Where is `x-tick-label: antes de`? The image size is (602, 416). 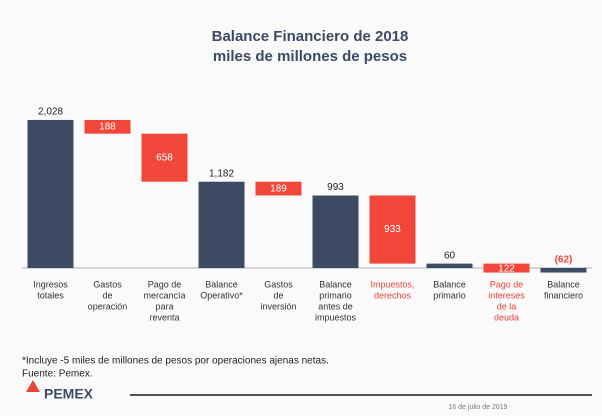 x-tick-label: antes de is located at coordinates (335, 306).